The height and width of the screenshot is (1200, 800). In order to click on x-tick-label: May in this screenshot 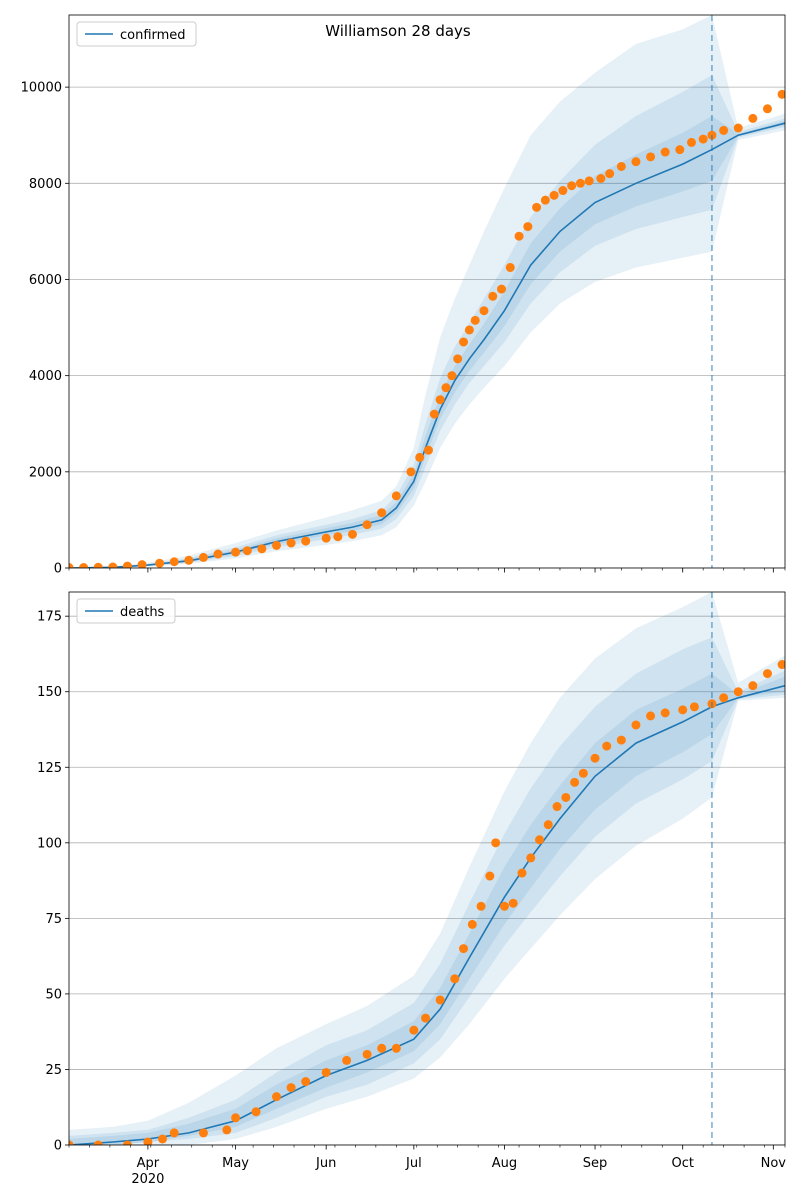, I will do `click(235, 1163)`.